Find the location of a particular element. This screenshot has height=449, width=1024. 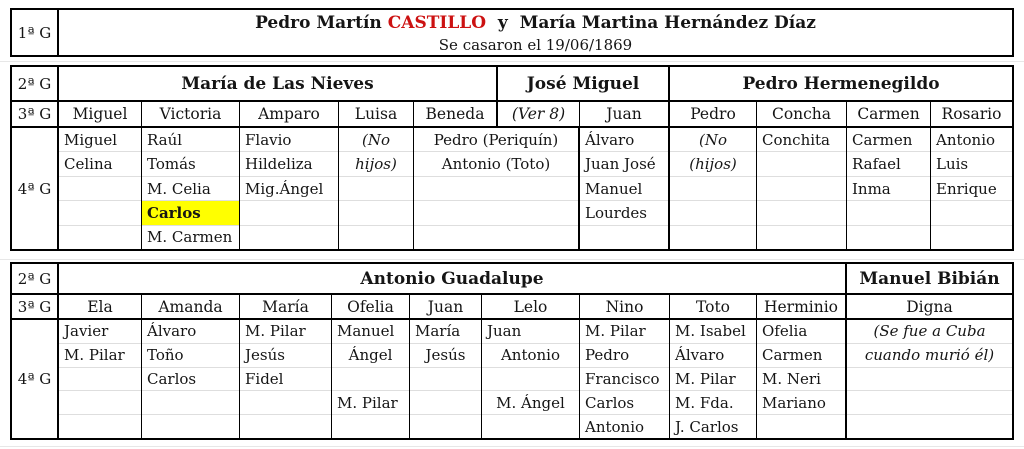

wife-name: y María Martina Hernández Díaz is located at coordinates (651, 23).